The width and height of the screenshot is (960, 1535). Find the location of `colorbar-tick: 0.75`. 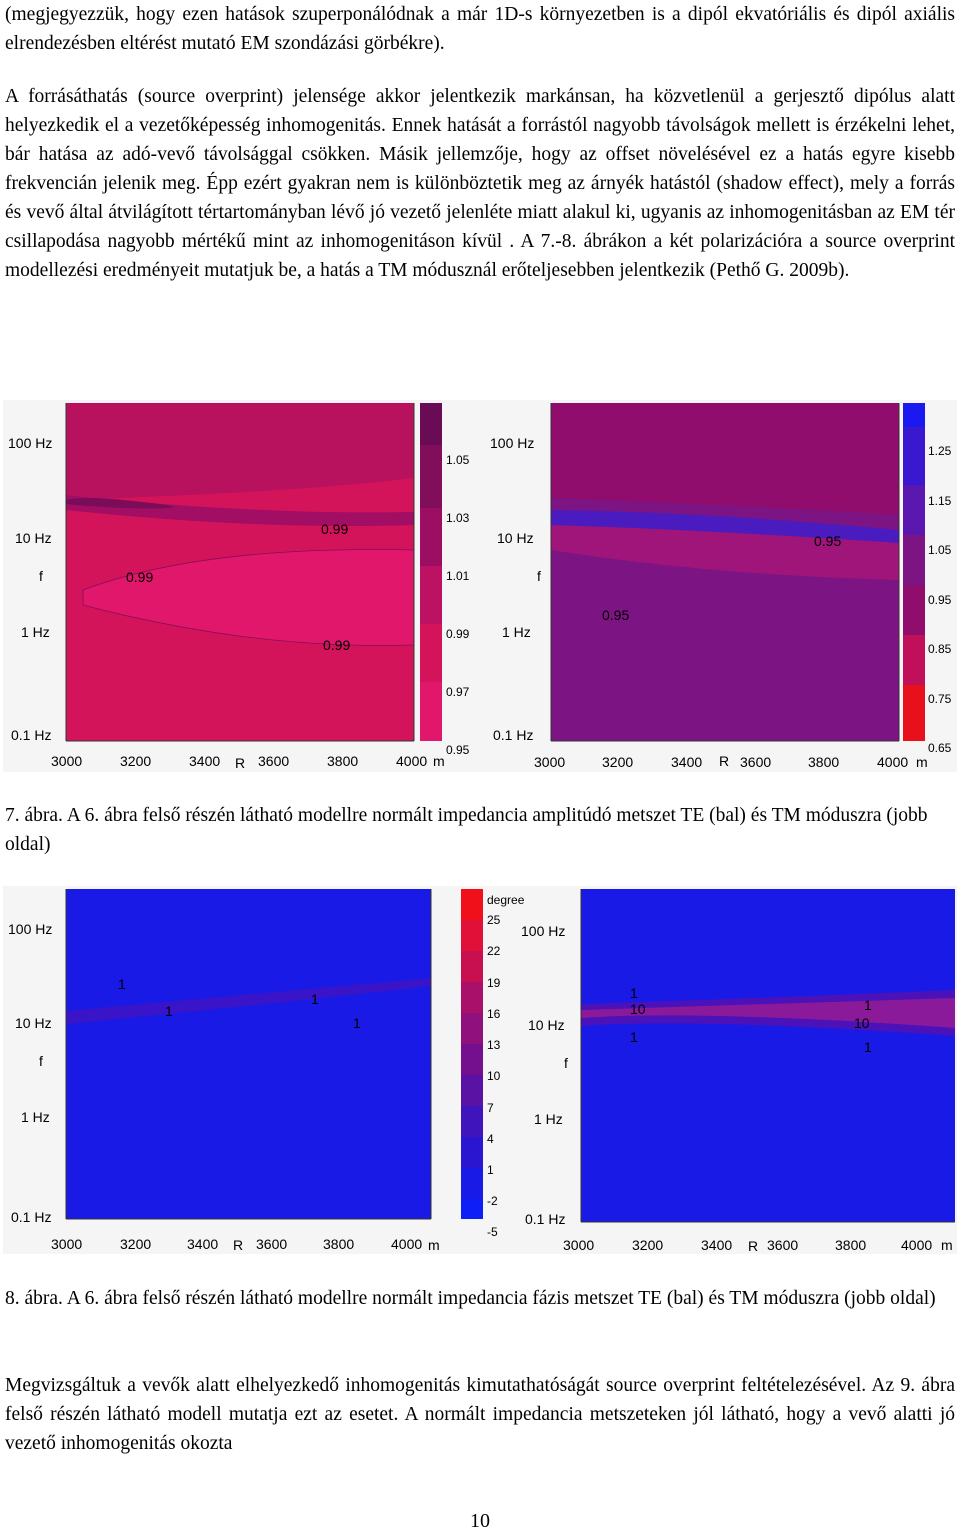

colorbar-tick: 0.75 is located at coordinates (940, 699).